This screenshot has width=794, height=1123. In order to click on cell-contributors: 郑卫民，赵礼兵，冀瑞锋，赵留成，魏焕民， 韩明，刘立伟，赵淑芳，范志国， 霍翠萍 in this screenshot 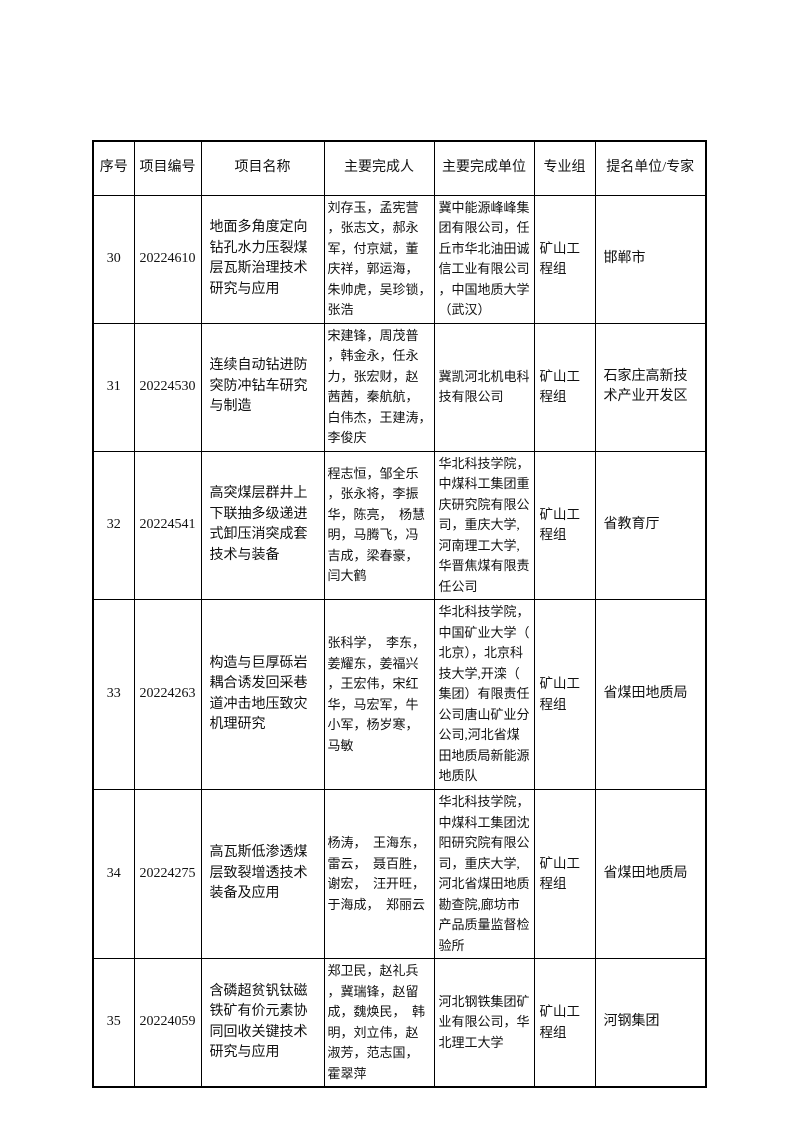, I will do `click(379, 1023)`.